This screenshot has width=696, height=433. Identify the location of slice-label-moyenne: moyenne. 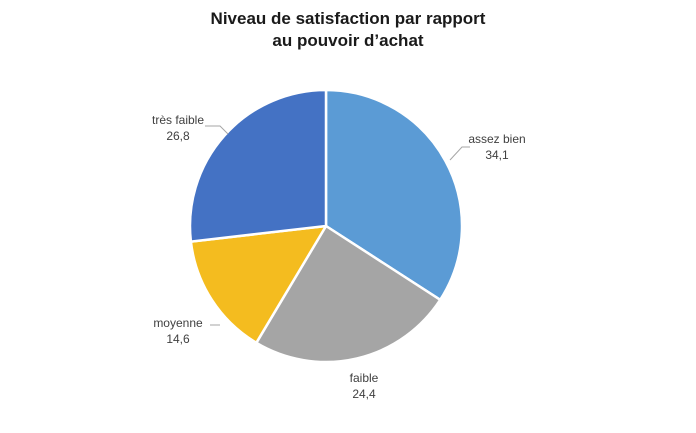
(178, 323).